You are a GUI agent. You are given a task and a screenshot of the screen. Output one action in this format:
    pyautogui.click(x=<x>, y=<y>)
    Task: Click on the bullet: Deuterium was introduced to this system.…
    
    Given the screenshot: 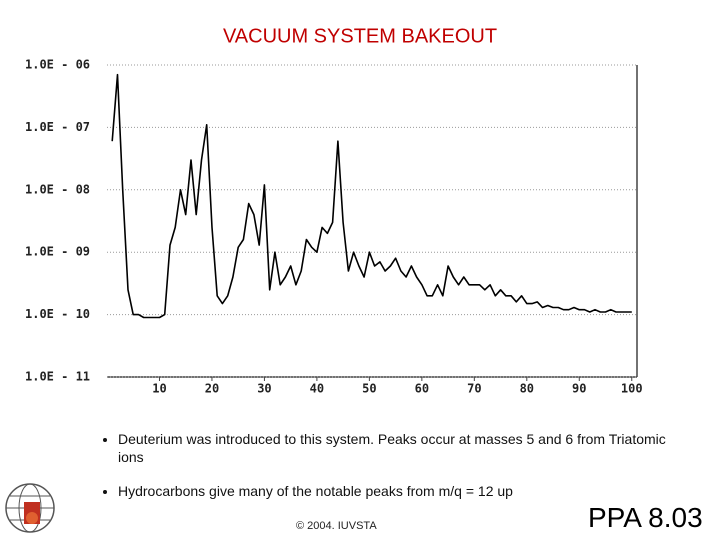 What is the action you would take?
    pyautogui.click(x=398, y=448)
    